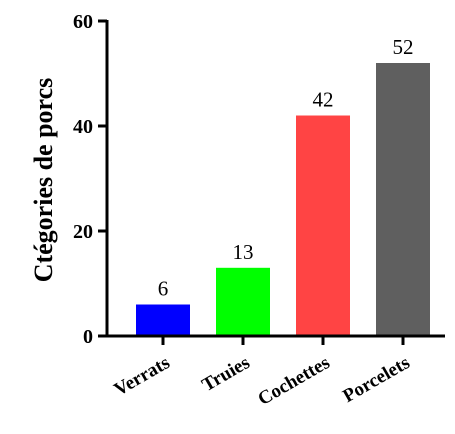 The image size is (455, 434). Describe the element at coordinates (293, 381) in the screenshot. I see `x-tick-label: Cochettes` at that location.